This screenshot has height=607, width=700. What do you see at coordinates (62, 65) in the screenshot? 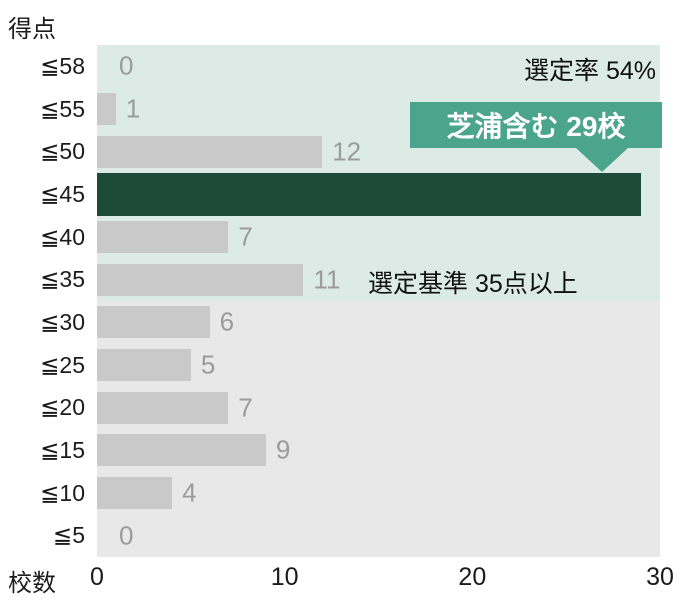
I see `category-label: ≦58` at bounding box center [62, 65].